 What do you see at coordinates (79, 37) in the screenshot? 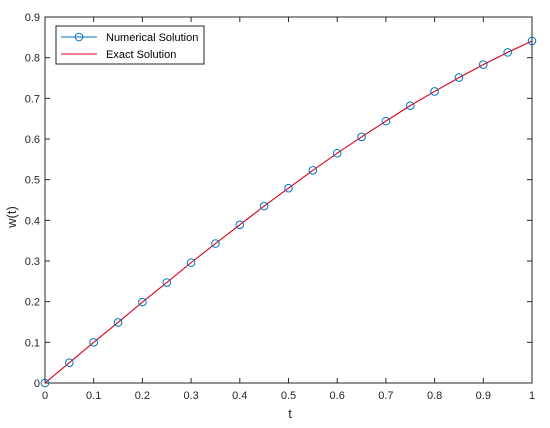
I see `legend-numerical-marker` at bounding box center [79, 37].